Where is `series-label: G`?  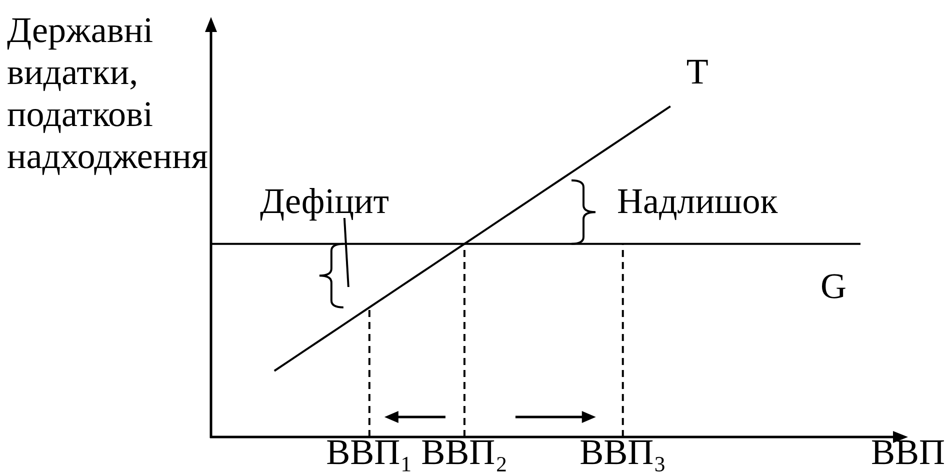 series-label: G is located at coordinates (833, 286).